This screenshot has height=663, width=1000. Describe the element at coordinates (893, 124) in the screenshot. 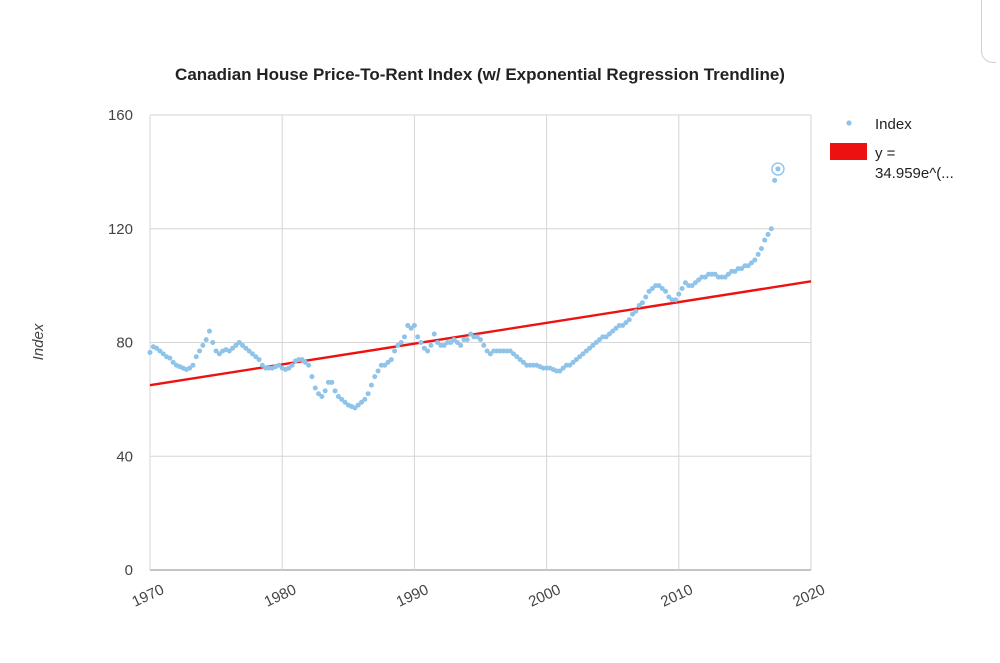

I see `legend-index-label: Index` at that location.